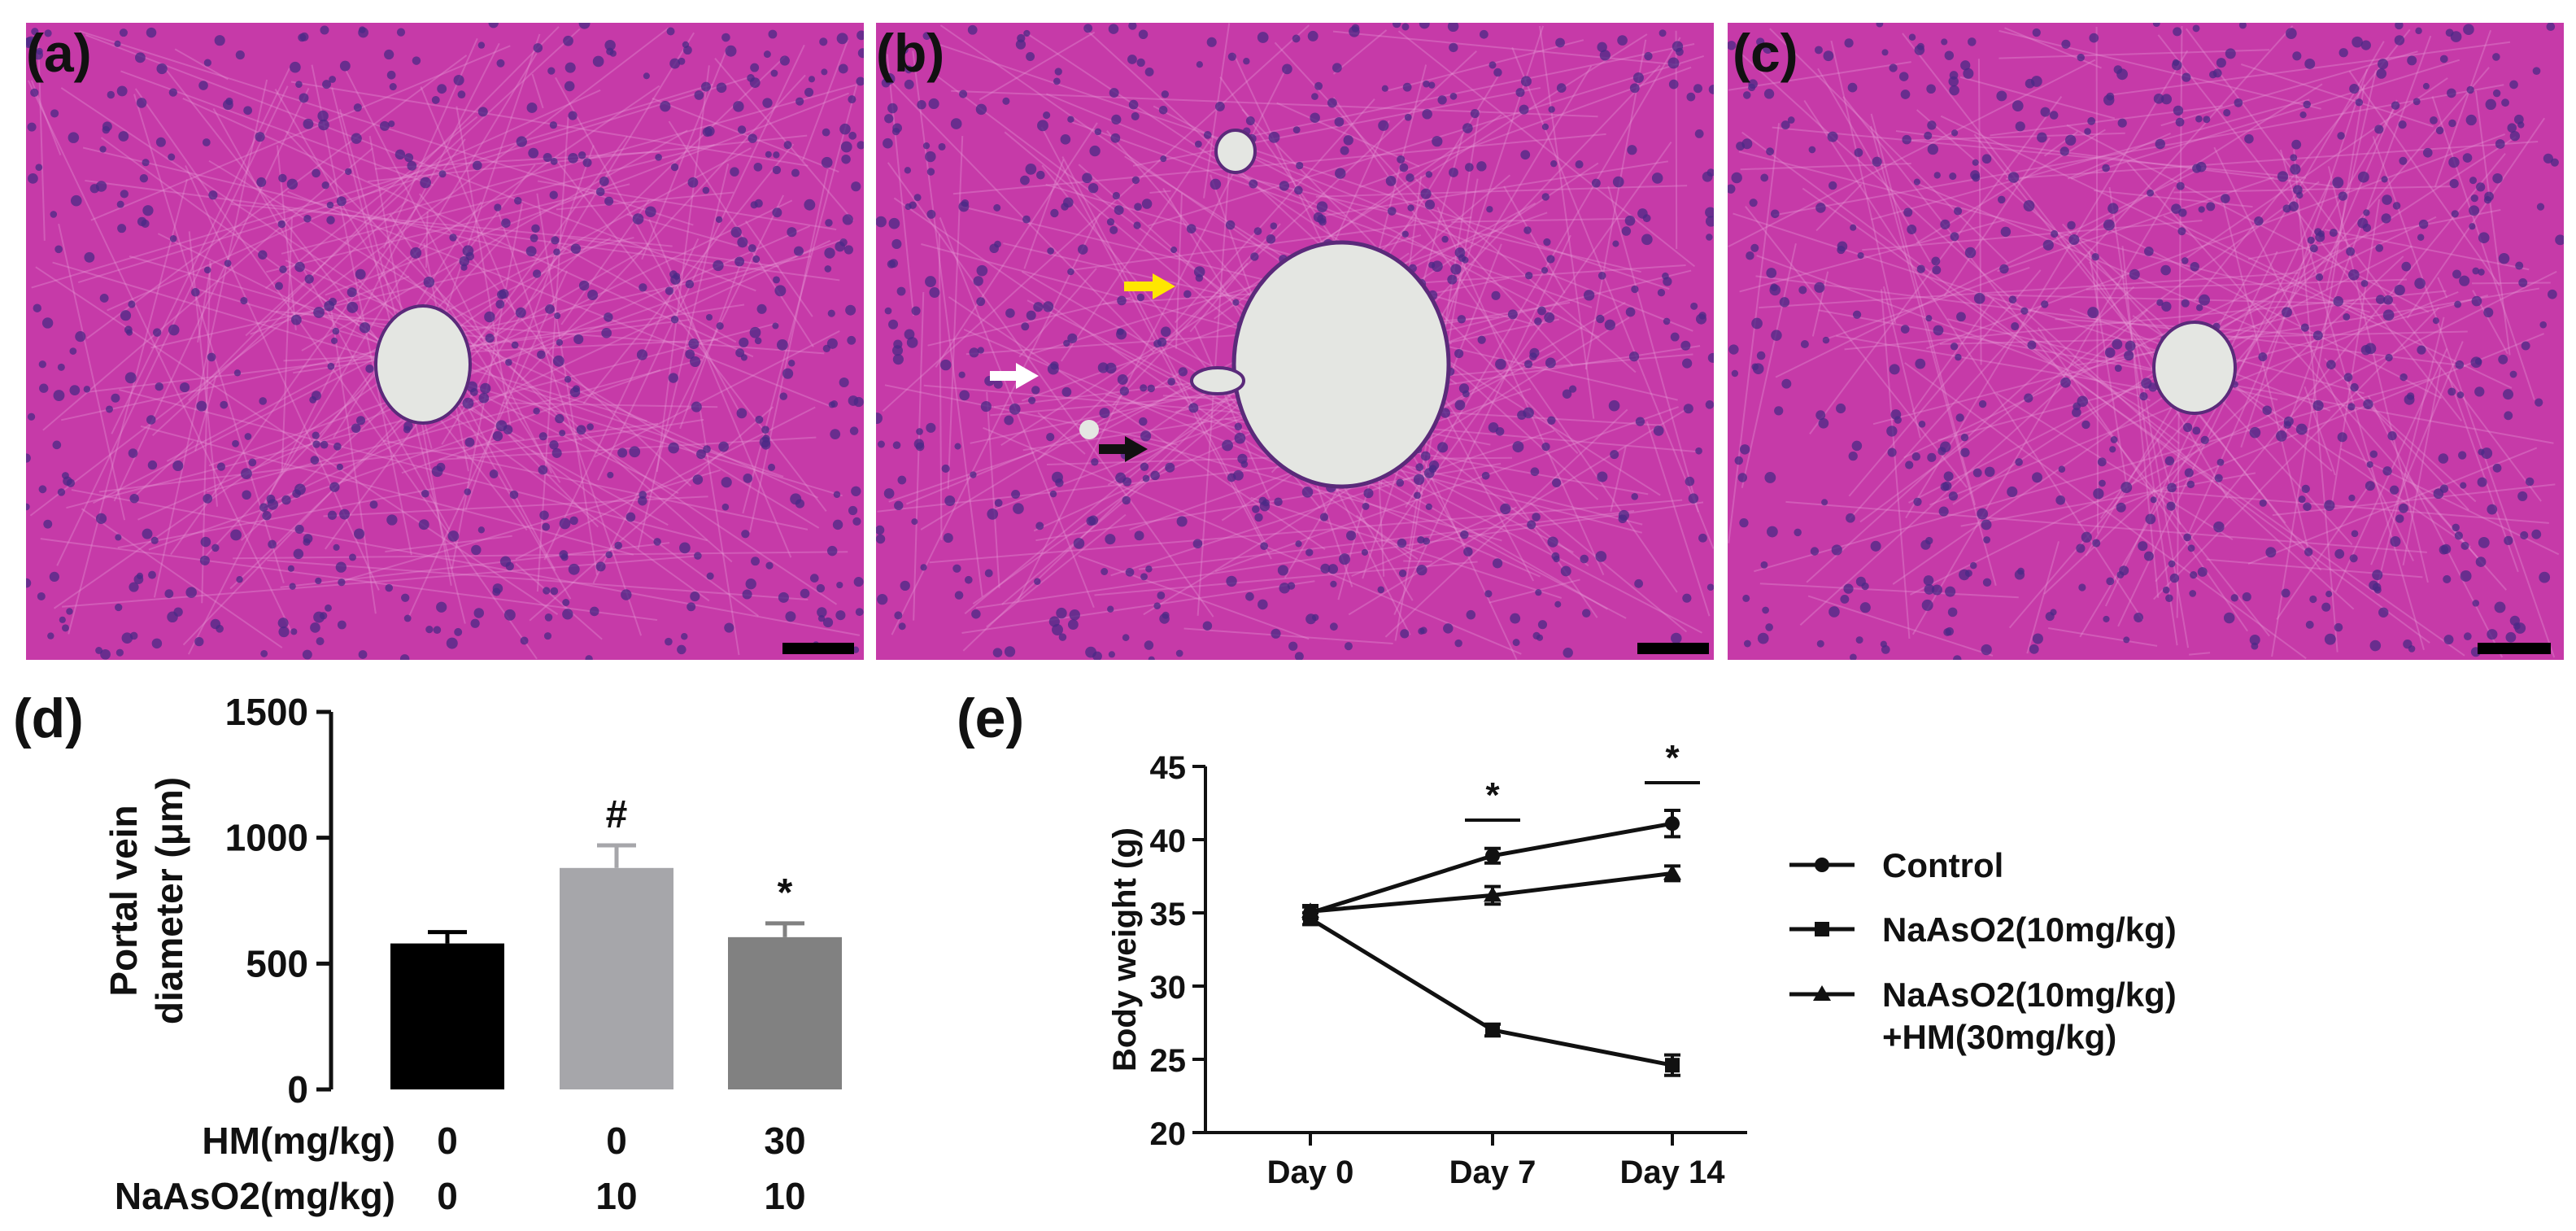 Image resolution: width=2576 pixels, height=1231 pixels. What do you see at coordinates (1673, 1172) in the screenshot?
I see `x-tick-label: Day 14` at bounding box center [1673, 1172].